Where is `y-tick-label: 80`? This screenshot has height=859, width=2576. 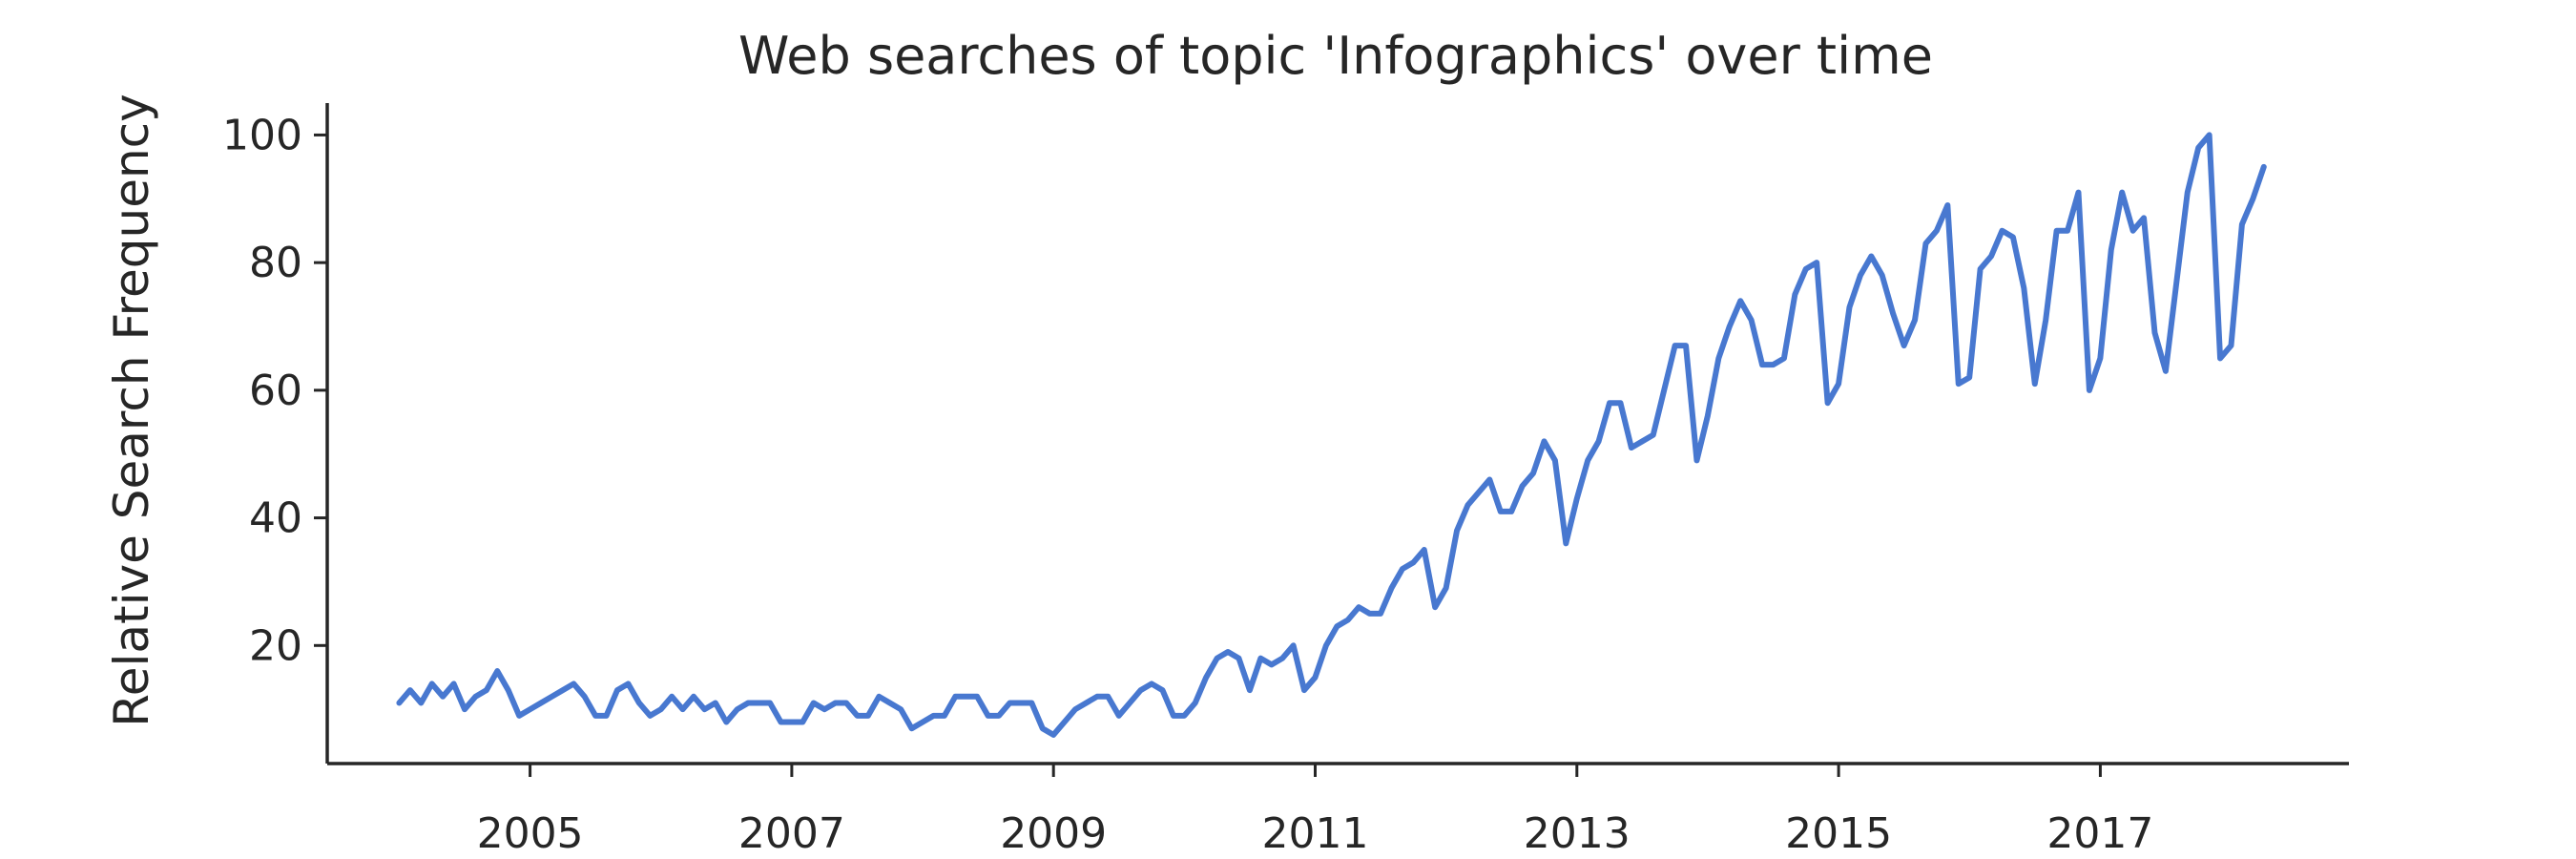
y-tick-label: 80 is located at coordinates (275, 263).